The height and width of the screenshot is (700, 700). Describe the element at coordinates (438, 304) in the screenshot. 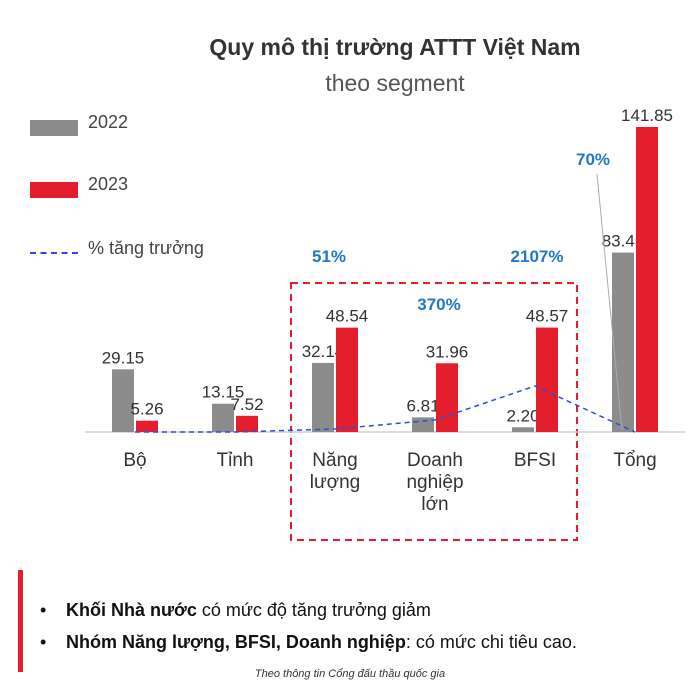

I see `growth-label: 370%` at that location.